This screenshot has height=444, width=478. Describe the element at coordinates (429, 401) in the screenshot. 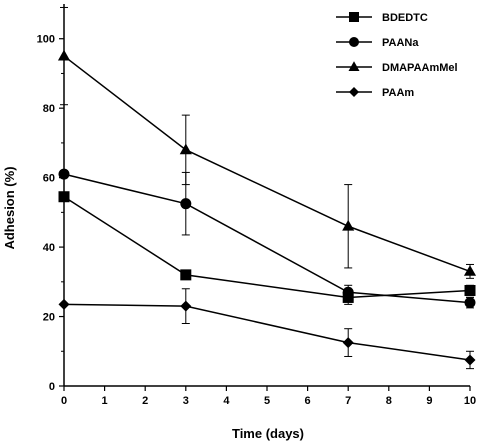

I see `x-tick-label: 9` at that location.